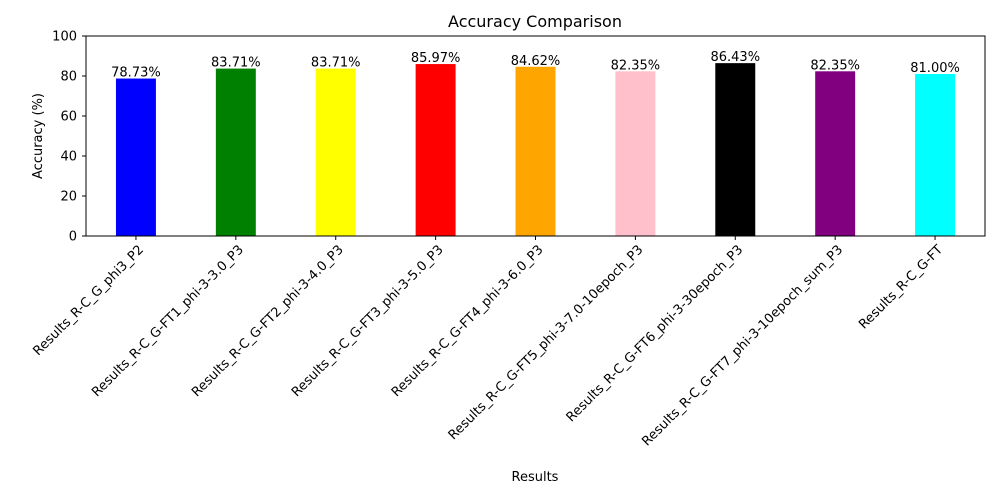 The height and width of the screenshot is (500, 1000). Describe the element at coordinates (88, 300) in the screenshot. I see `x-tick-label-1: Results_R-C_G_phi3_P2` at that location.